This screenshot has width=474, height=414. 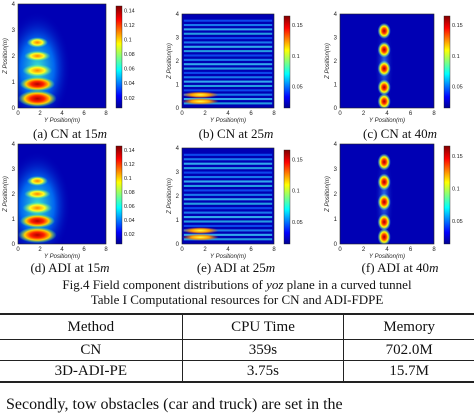 What do you see at coordinates (129, 84) in the screenshot?
I see `colorbar-tick-label: 0.04` at bounding box center [129, 84].